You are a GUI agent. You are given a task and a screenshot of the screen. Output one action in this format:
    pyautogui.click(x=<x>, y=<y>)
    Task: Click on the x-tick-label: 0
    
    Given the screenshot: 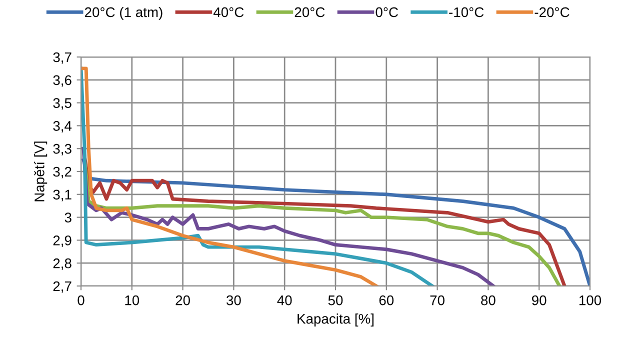 What is the action you would take?
    pyautogui.click(x=81, y=300)
    